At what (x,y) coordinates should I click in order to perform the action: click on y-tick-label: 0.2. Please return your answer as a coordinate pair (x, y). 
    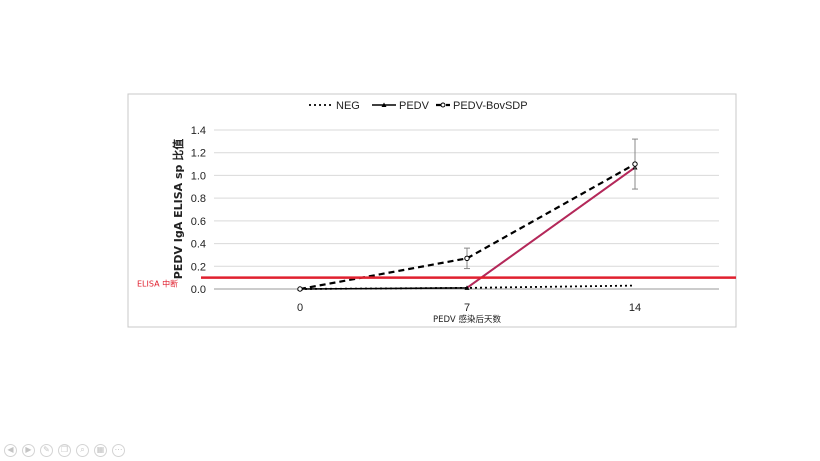
    Looking at the image, I should click on (198, 267).